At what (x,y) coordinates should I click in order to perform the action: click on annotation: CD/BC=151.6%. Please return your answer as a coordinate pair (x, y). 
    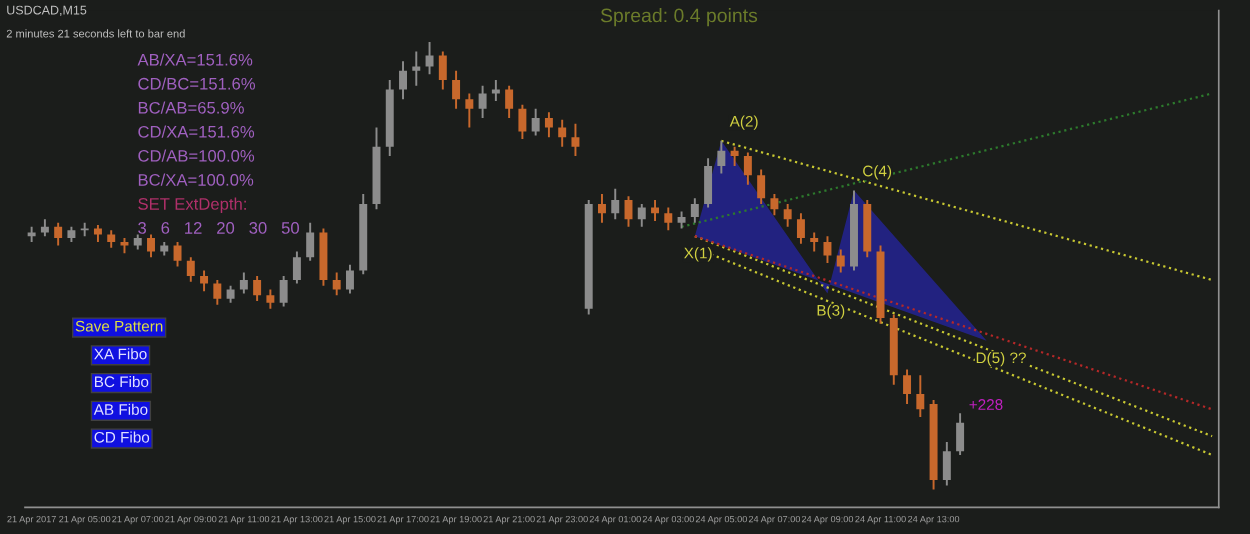
    Looking at the image, I should click on (197, 83).